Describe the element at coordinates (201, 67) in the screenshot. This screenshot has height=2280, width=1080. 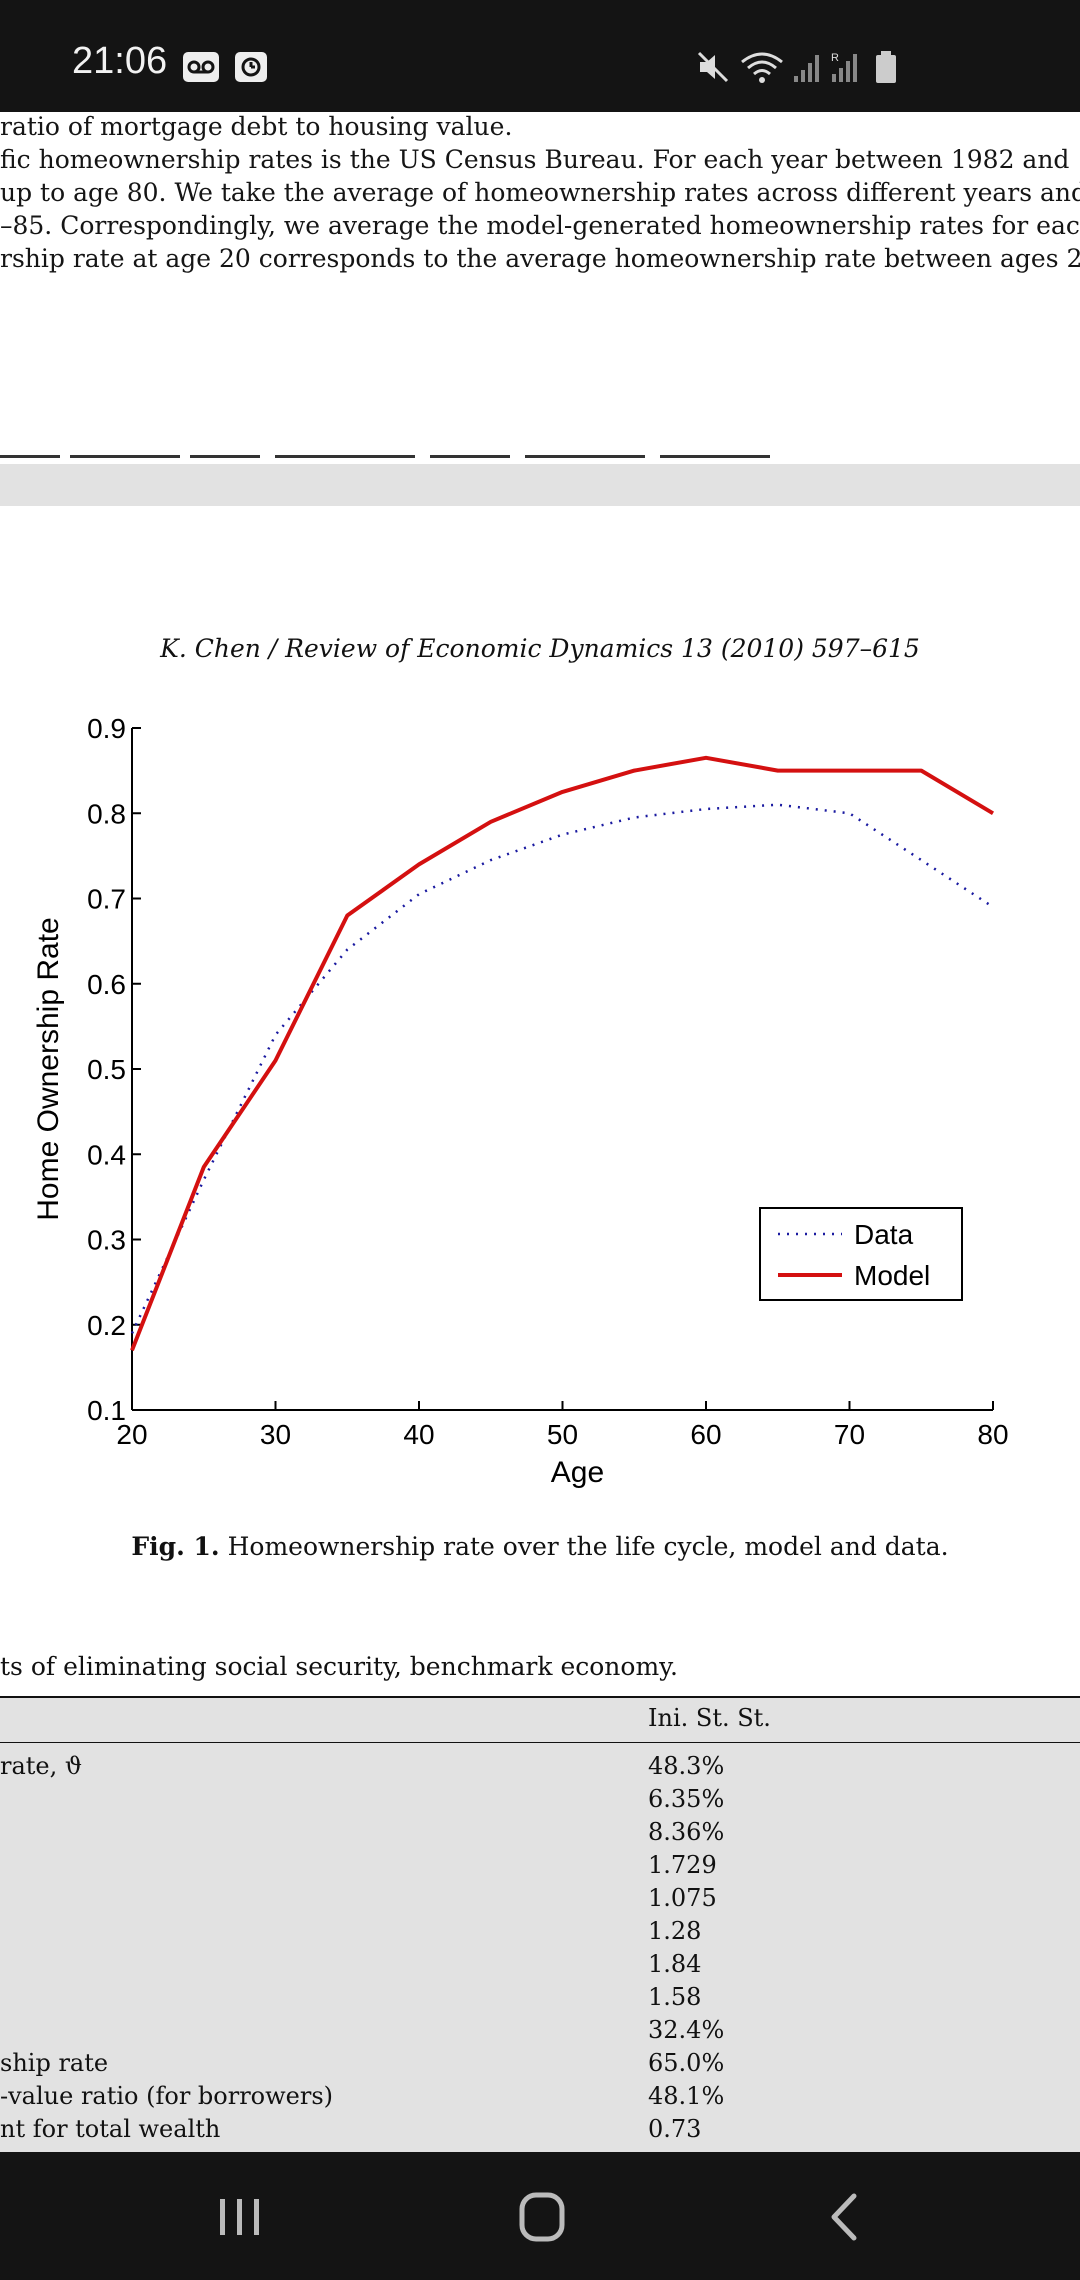
I see `voicemail-icon` at that location.